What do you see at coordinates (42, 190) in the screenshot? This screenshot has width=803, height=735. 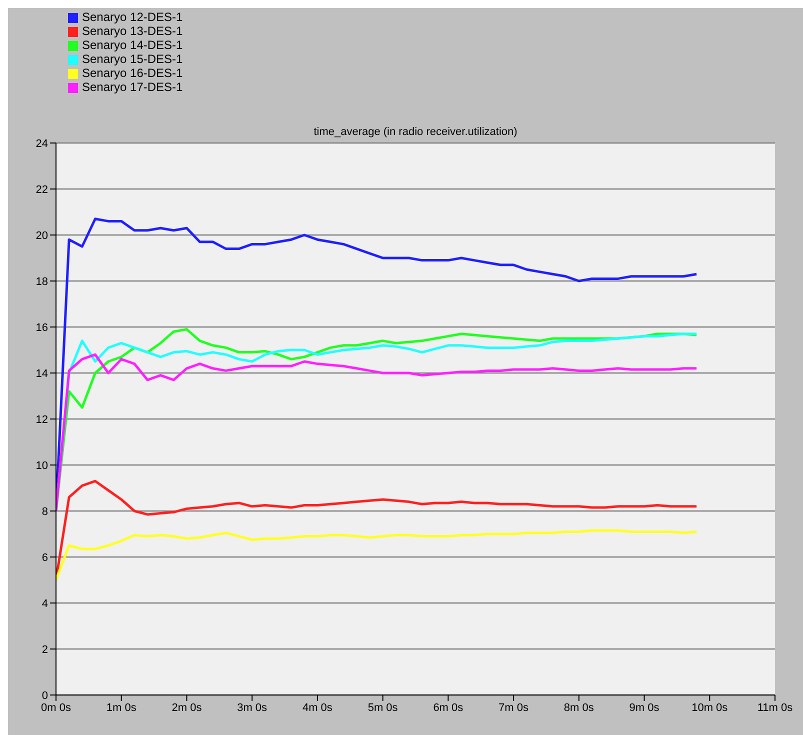 I see `y-tick-label: 22` at bounding box center [42, 190].